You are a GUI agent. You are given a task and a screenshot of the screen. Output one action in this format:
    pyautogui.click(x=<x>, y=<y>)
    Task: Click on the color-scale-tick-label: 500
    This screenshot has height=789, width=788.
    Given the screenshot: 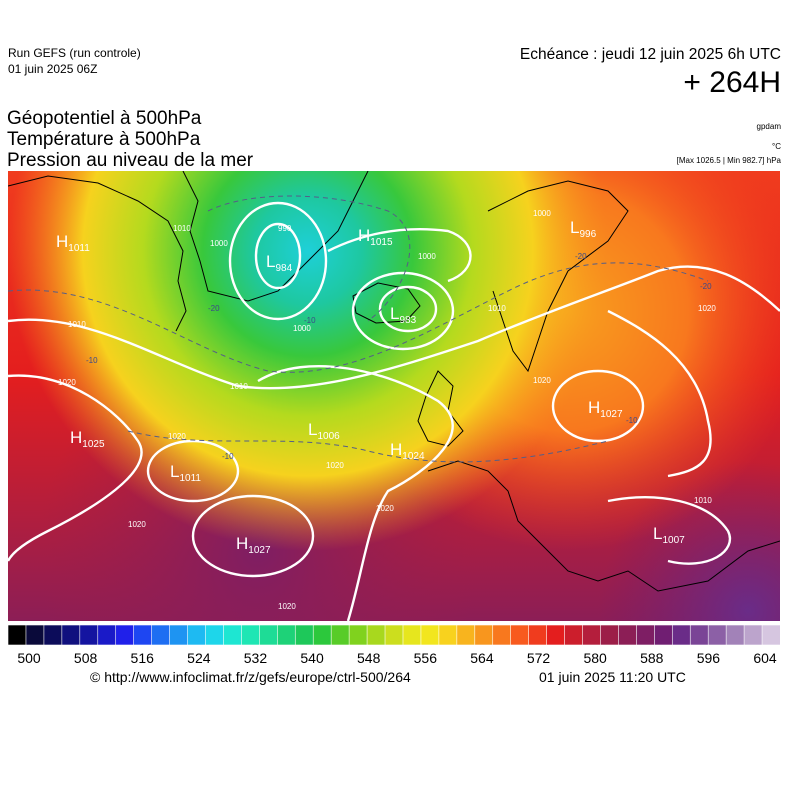 What is the action you would take?
    pyautogui.click(x=29, y=658)
    